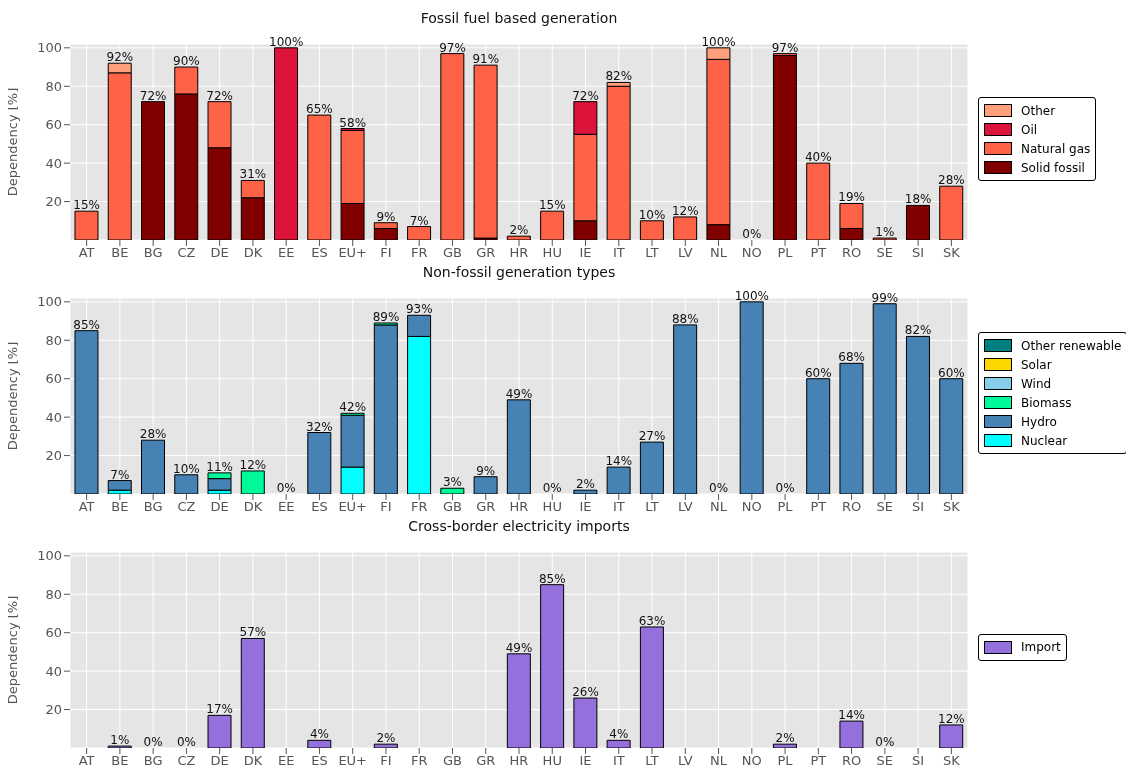 This screenshot has height=770, width=1126. I want to click on x-tick-label: NL, so click(719, 253).